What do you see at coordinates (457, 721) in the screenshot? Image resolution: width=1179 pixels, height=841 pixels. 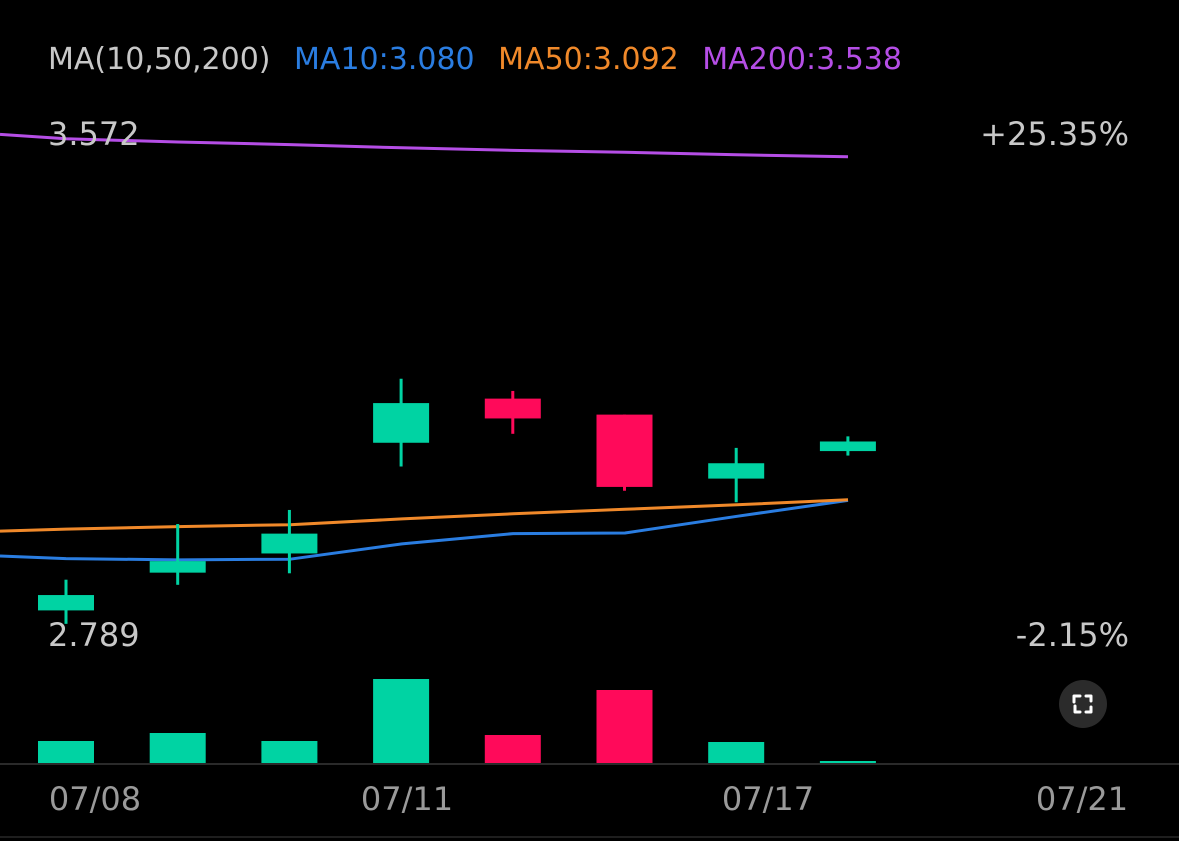 I see `volume-bars` at bounding box center [457, 721].